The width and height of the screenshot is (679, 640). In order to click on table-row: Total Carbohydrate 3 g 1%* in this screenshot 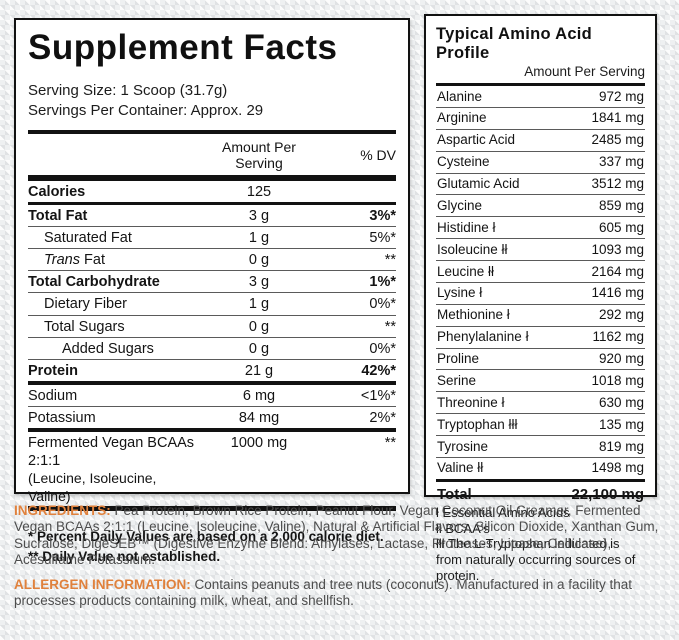, I will do `click(212, 282)`.